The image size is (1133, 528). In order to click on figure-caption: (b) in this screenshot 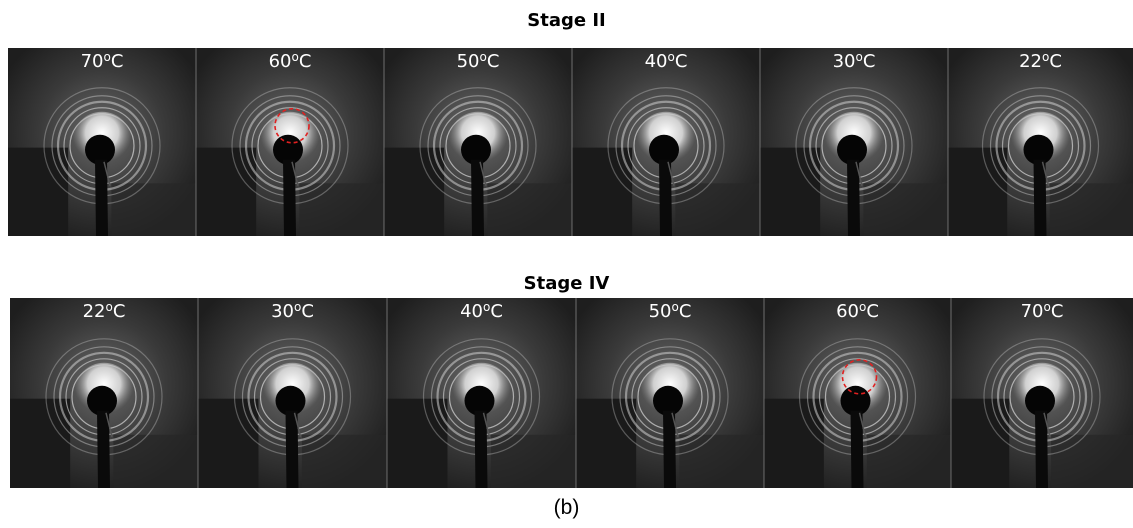, I will do `click(566, 507)`.